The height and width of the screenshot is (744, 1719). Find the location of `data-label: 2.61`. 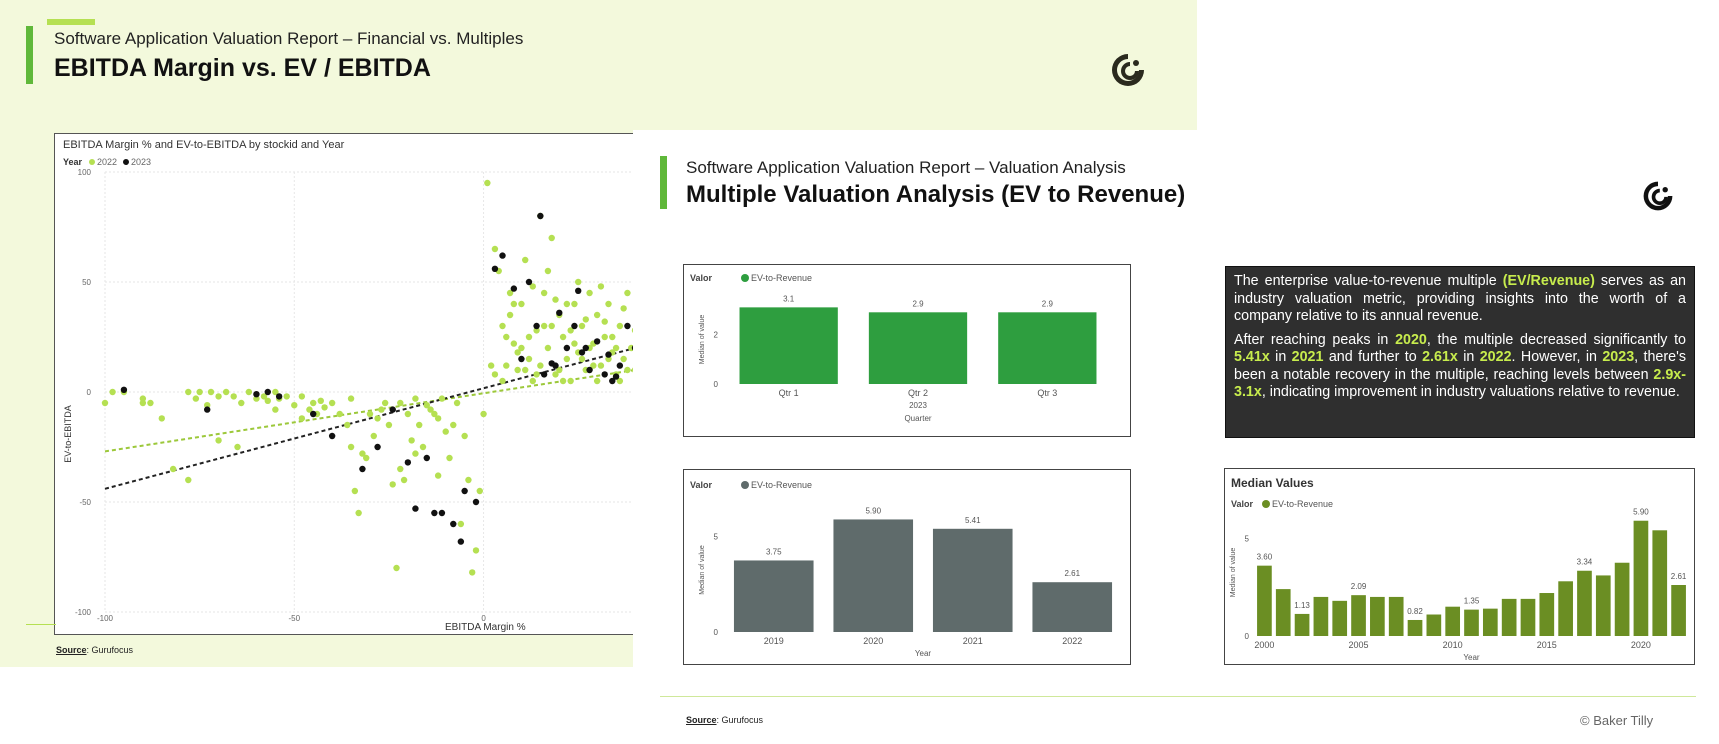

data-label: 2.61 is located at coordinates (1072, 573).